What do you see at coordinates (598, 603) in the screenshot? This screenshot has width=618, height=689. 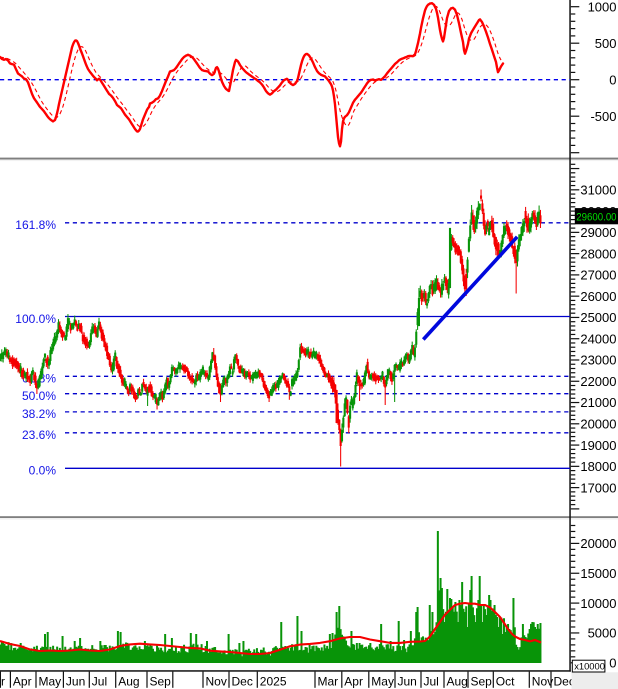 I see `svg-text: 10000` at bounding box center [598, 603].